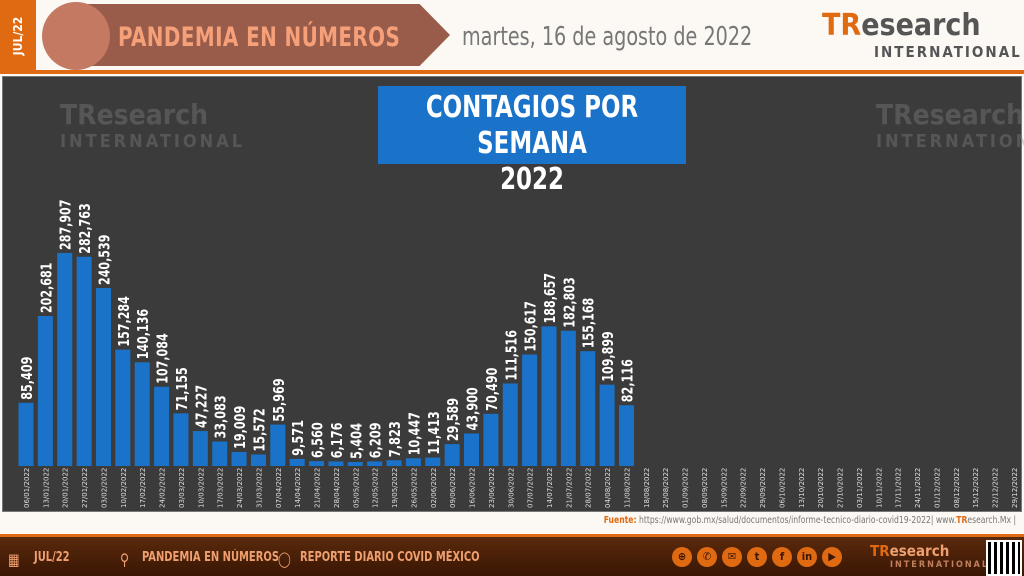 This screenshot has width=1024, height=576. I want to click on data-label: 6,560, so click(318, 440).